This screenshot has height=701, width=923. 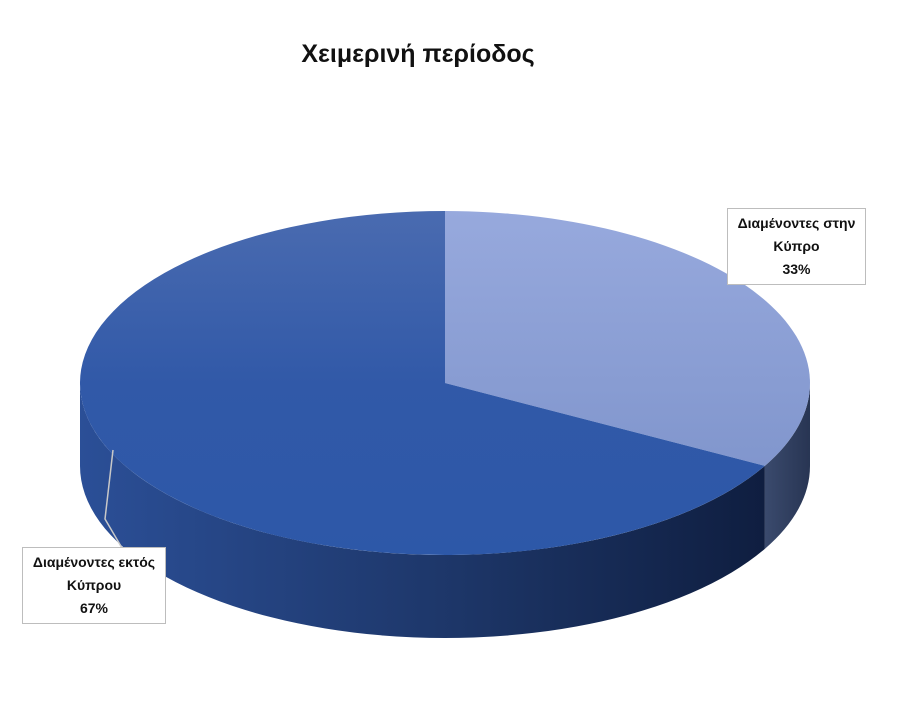 What do you see at coordinates (113, 499) in the screenshot?
I see `leader-line-resident-abroad` at bounding box center [113, 499].